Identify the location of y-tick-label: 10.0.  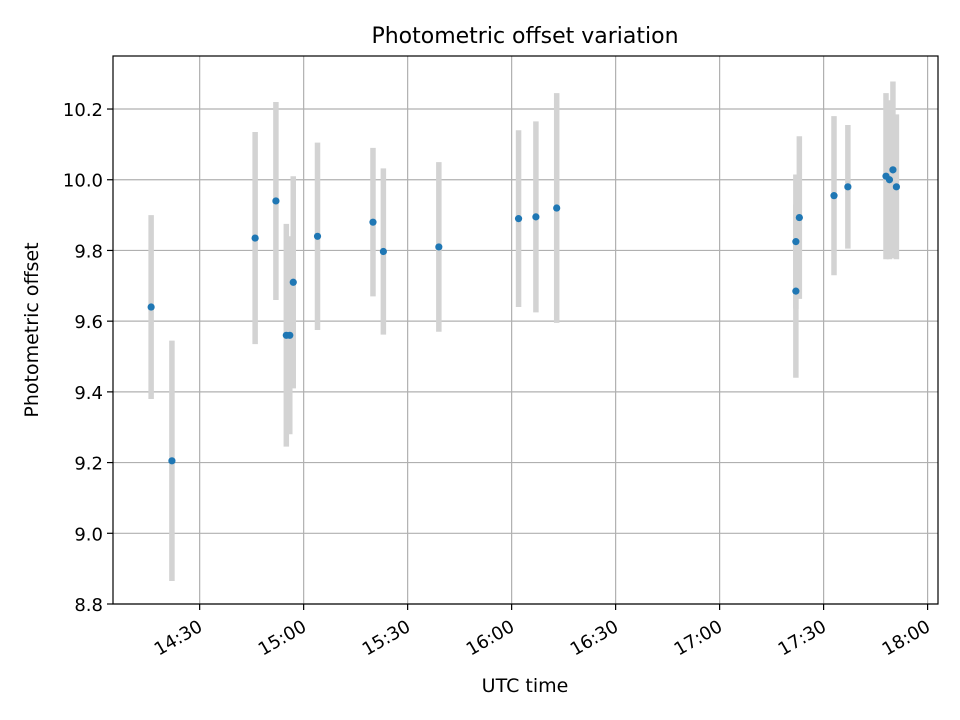
(83, 181).